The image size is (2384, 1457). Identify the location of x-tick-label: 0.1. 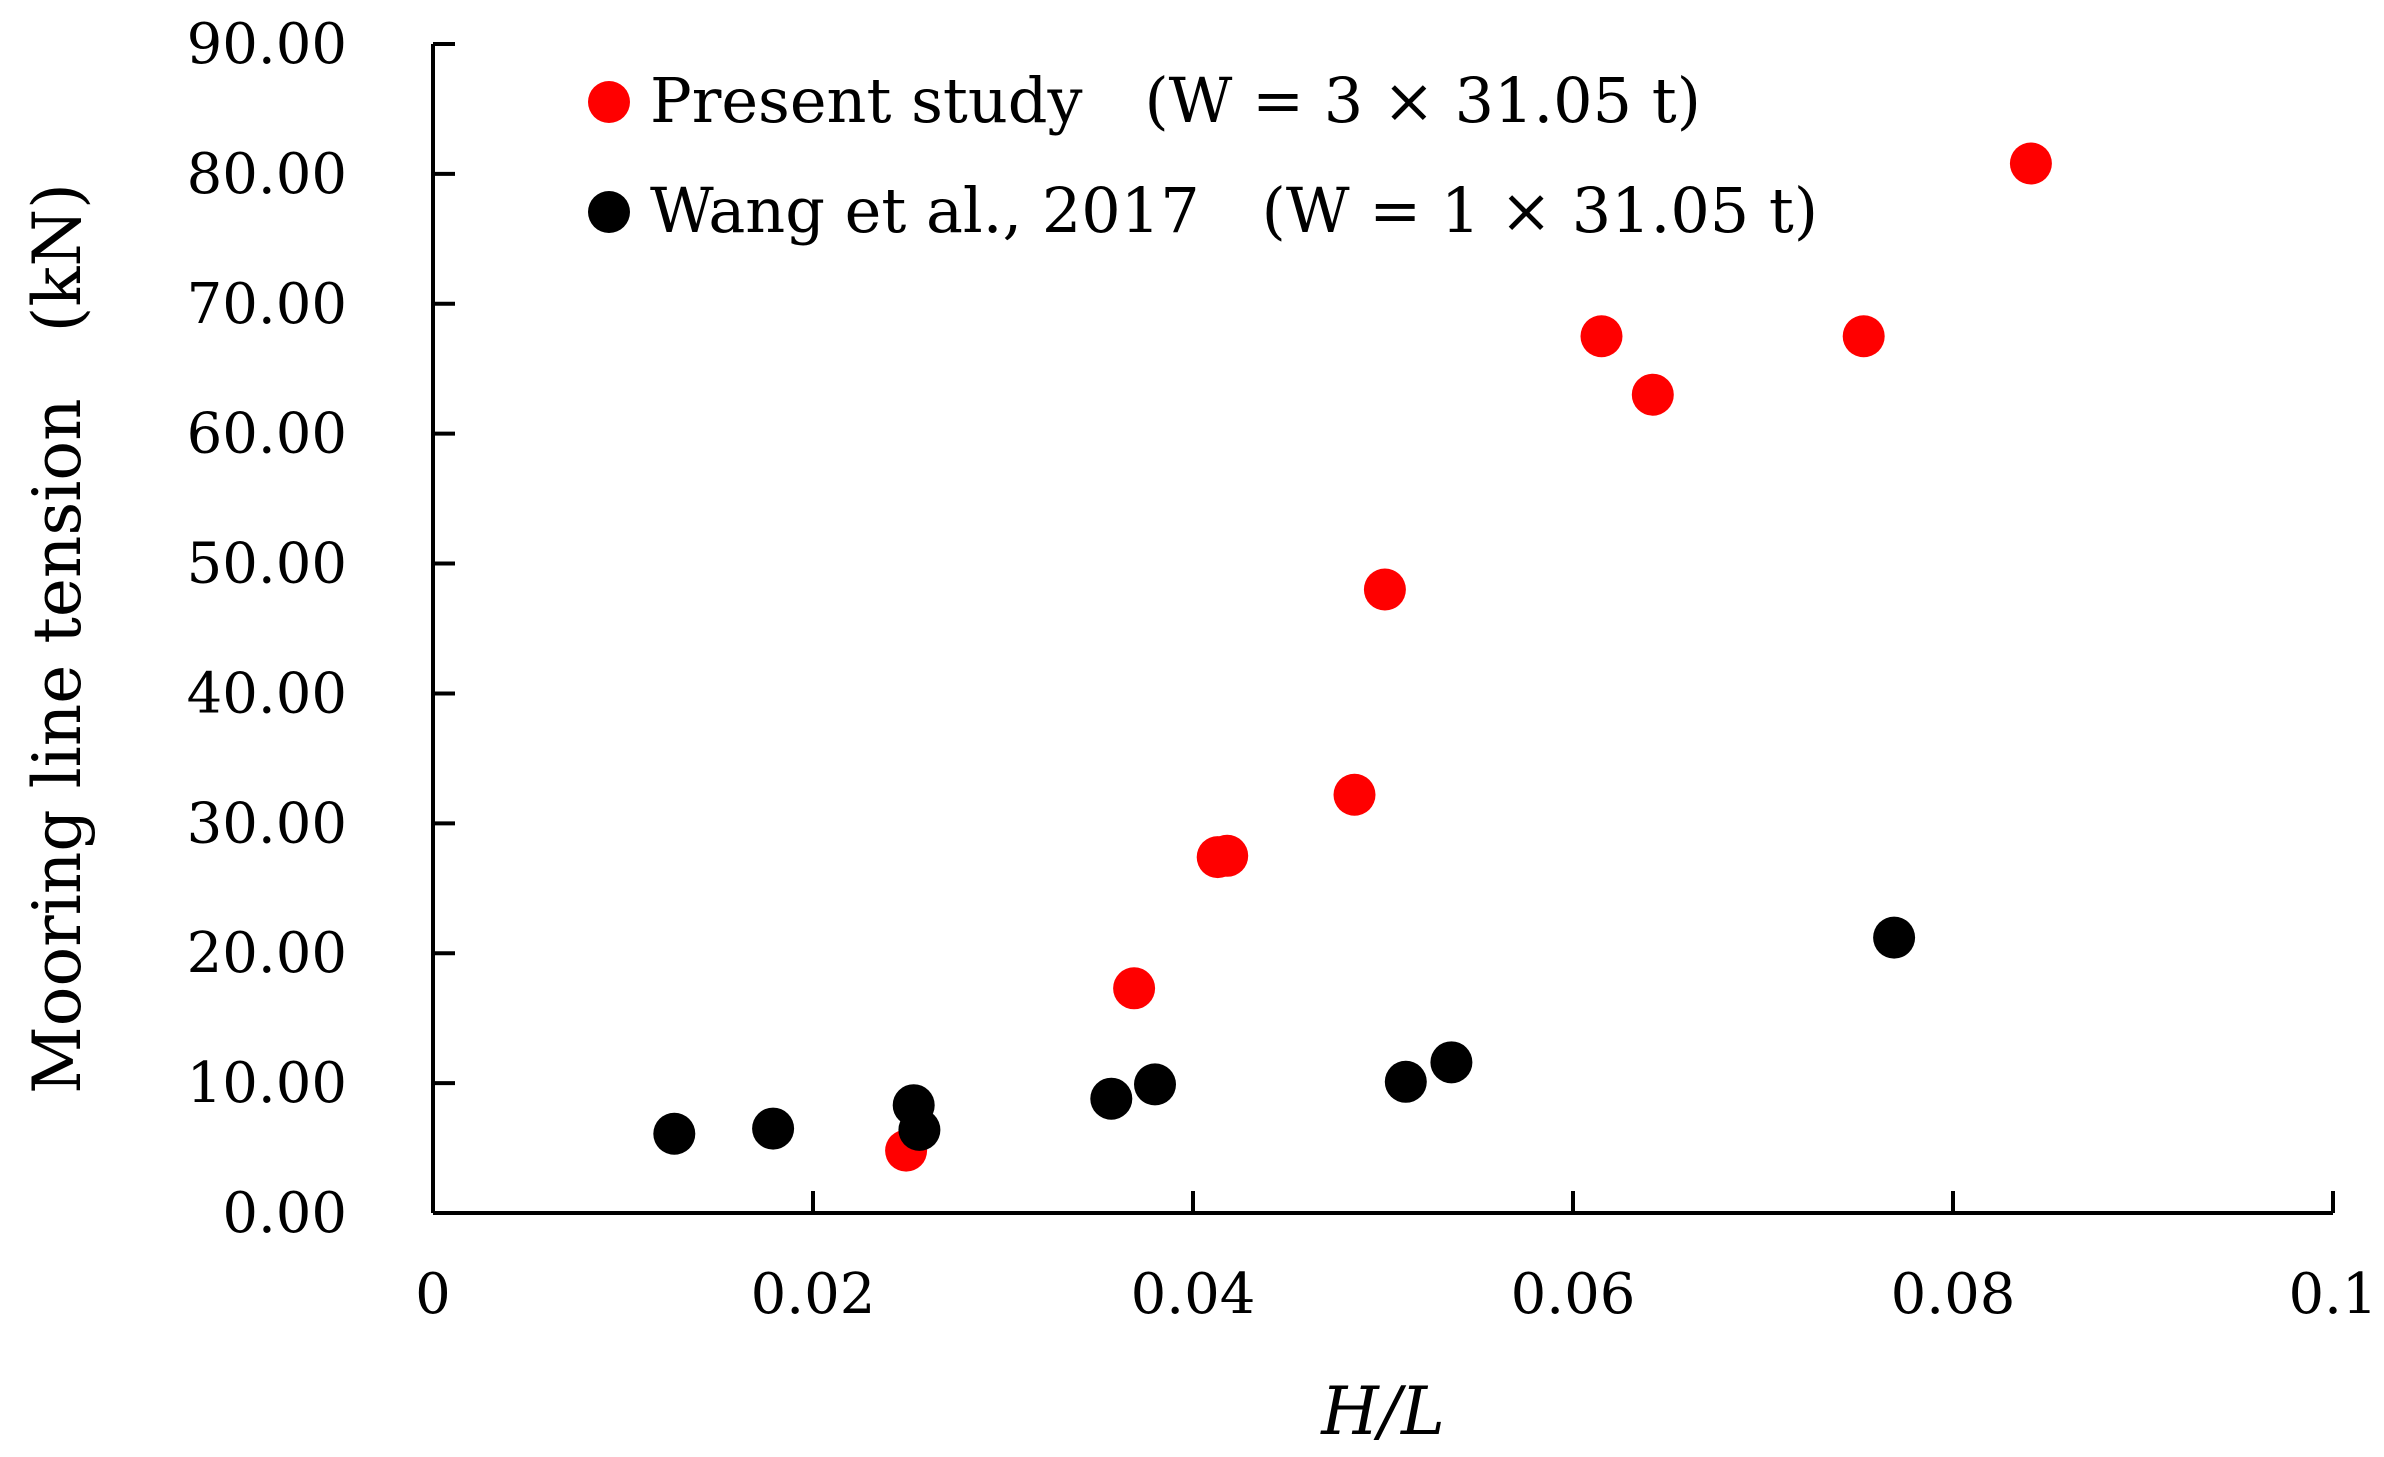
(2332, 1294).